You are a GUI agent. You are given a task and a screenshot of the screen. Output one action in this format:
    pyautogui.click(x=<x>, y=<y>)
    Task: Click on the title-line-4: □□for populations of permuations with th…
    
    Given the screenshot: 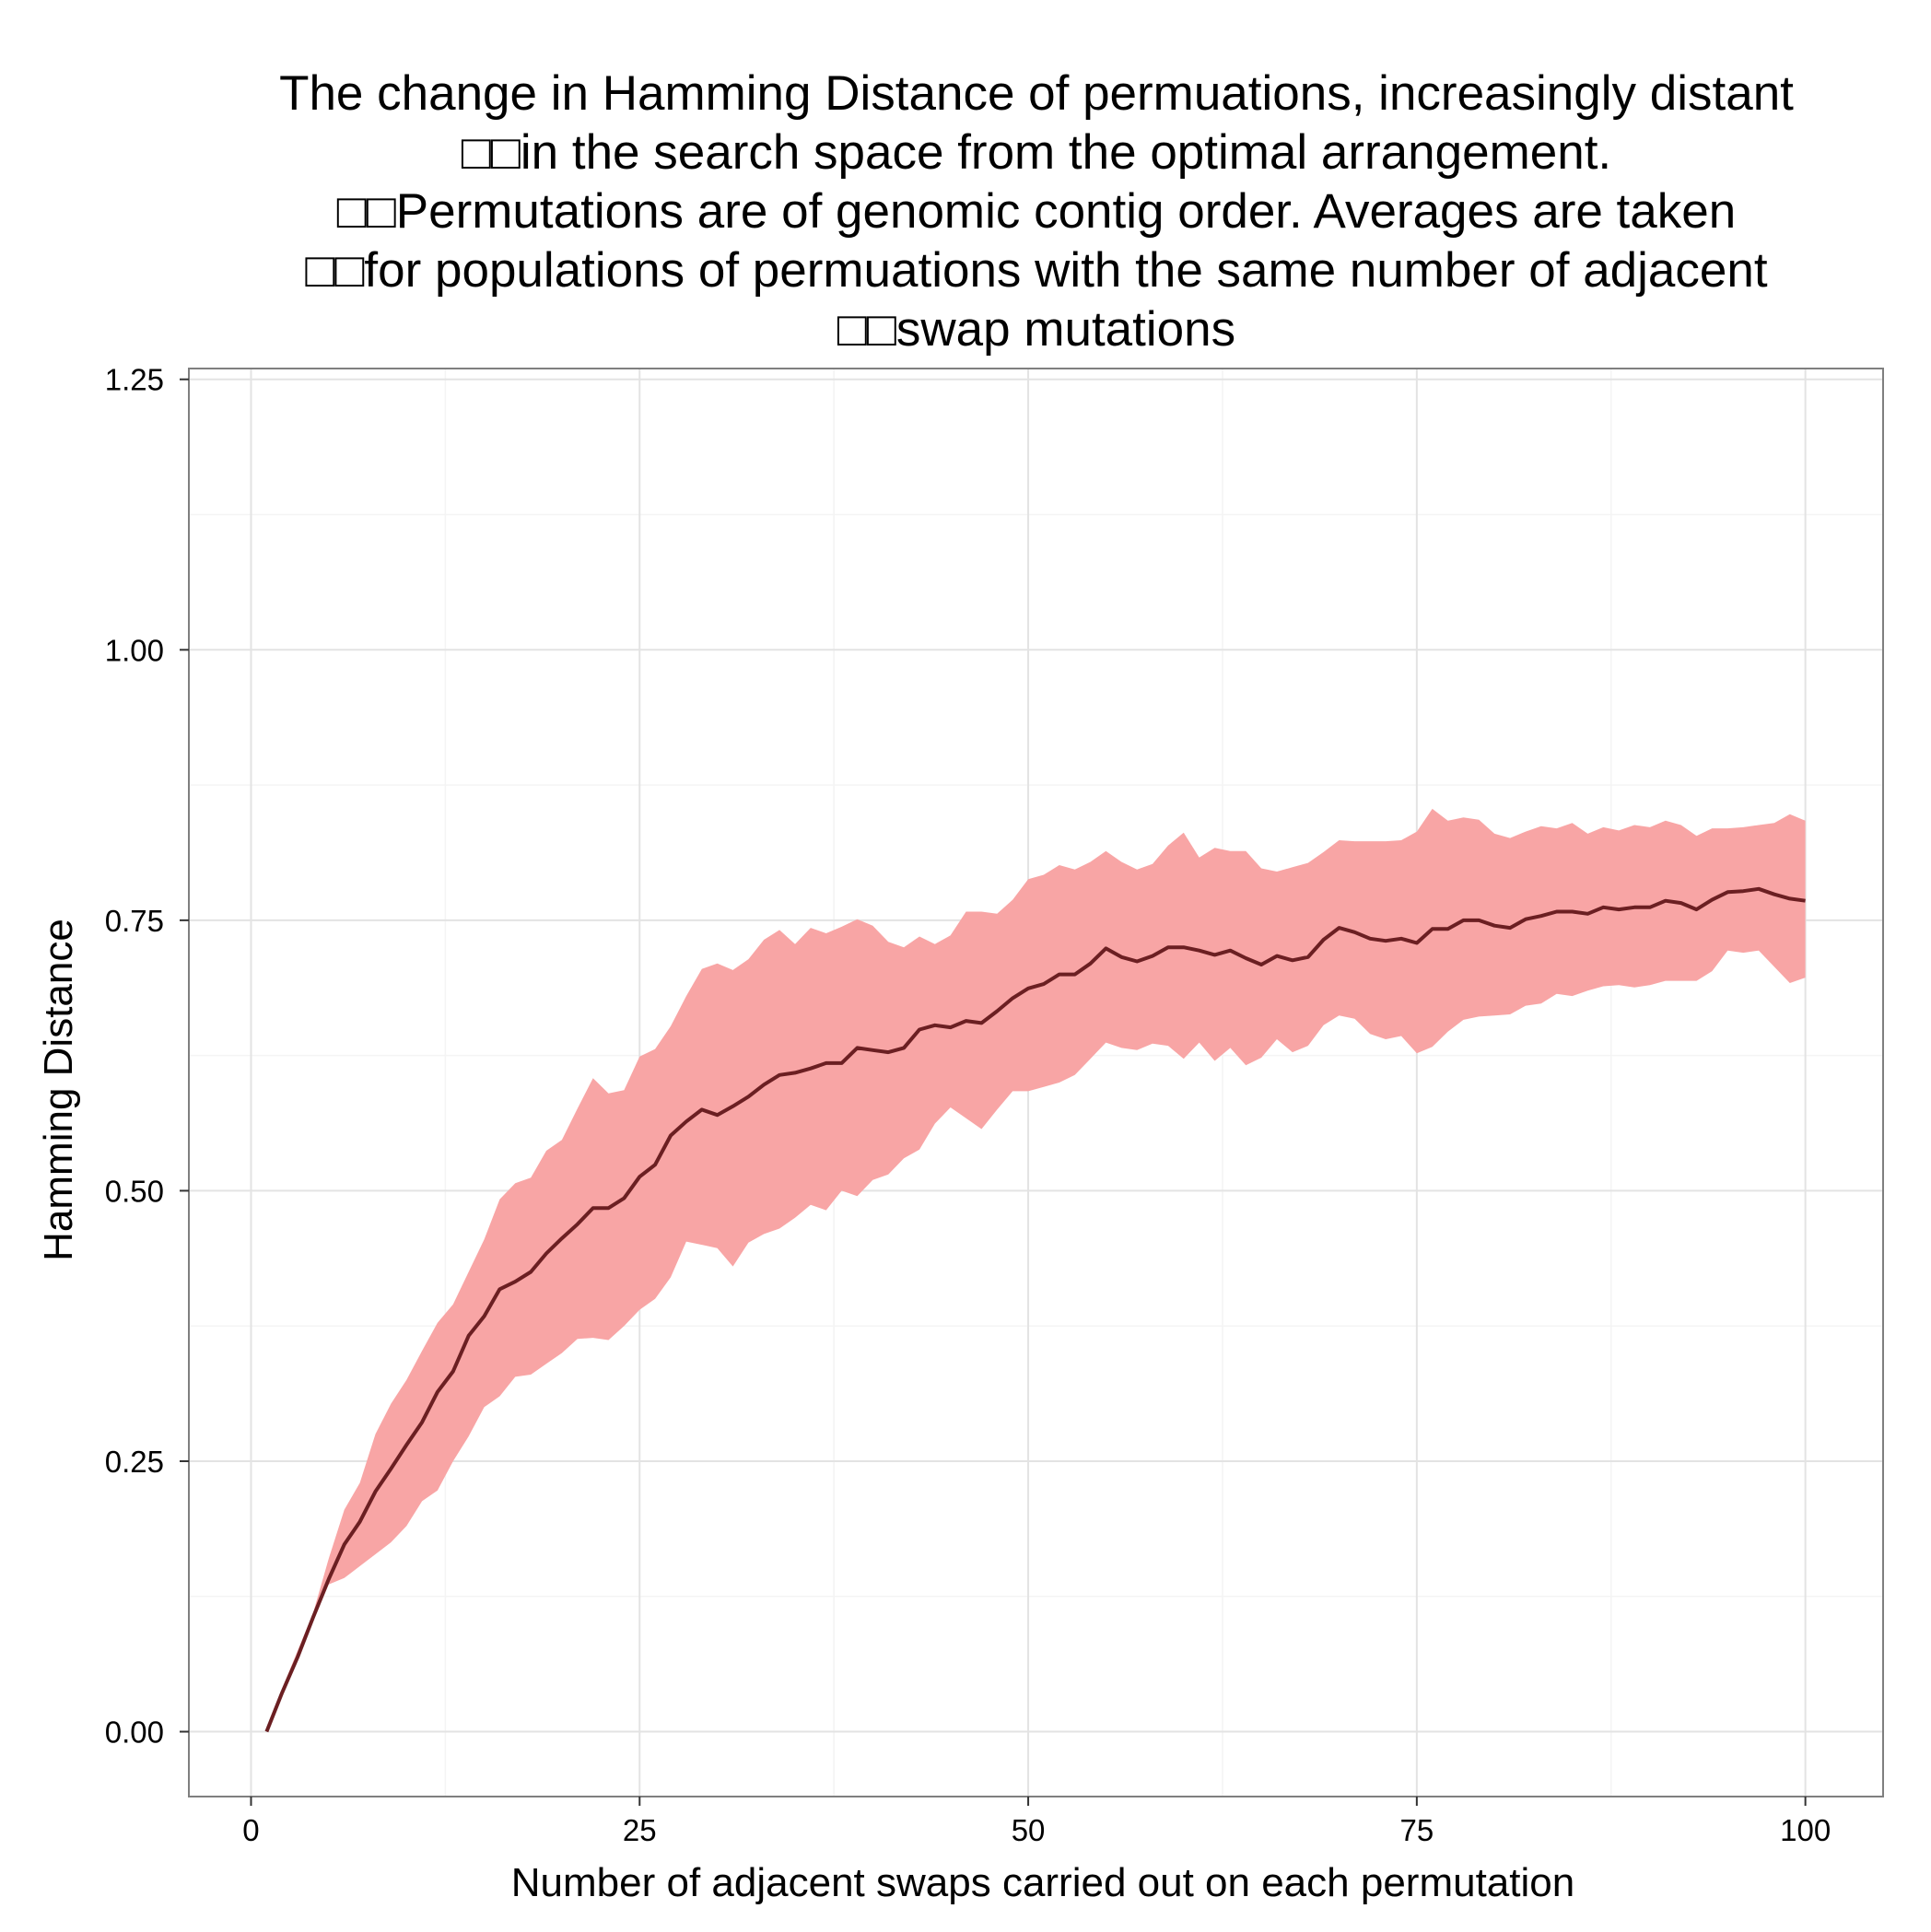 What is the action you would take?
    pyautogui.click(x=1036, y=270)
    